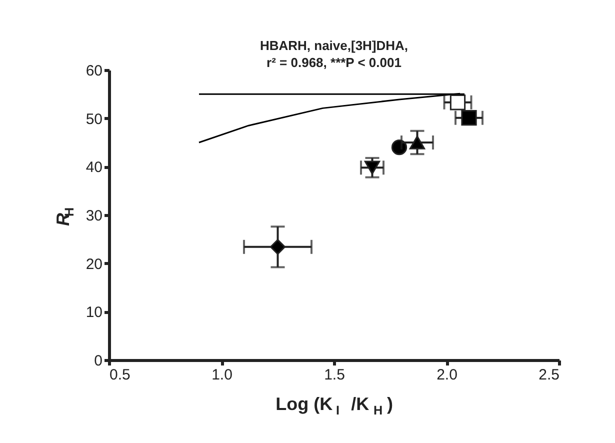  Describe the element at coordinates (334, 62) in the screenshot. I see `text: r² = 0.968, ***P < 0.001` at that location.